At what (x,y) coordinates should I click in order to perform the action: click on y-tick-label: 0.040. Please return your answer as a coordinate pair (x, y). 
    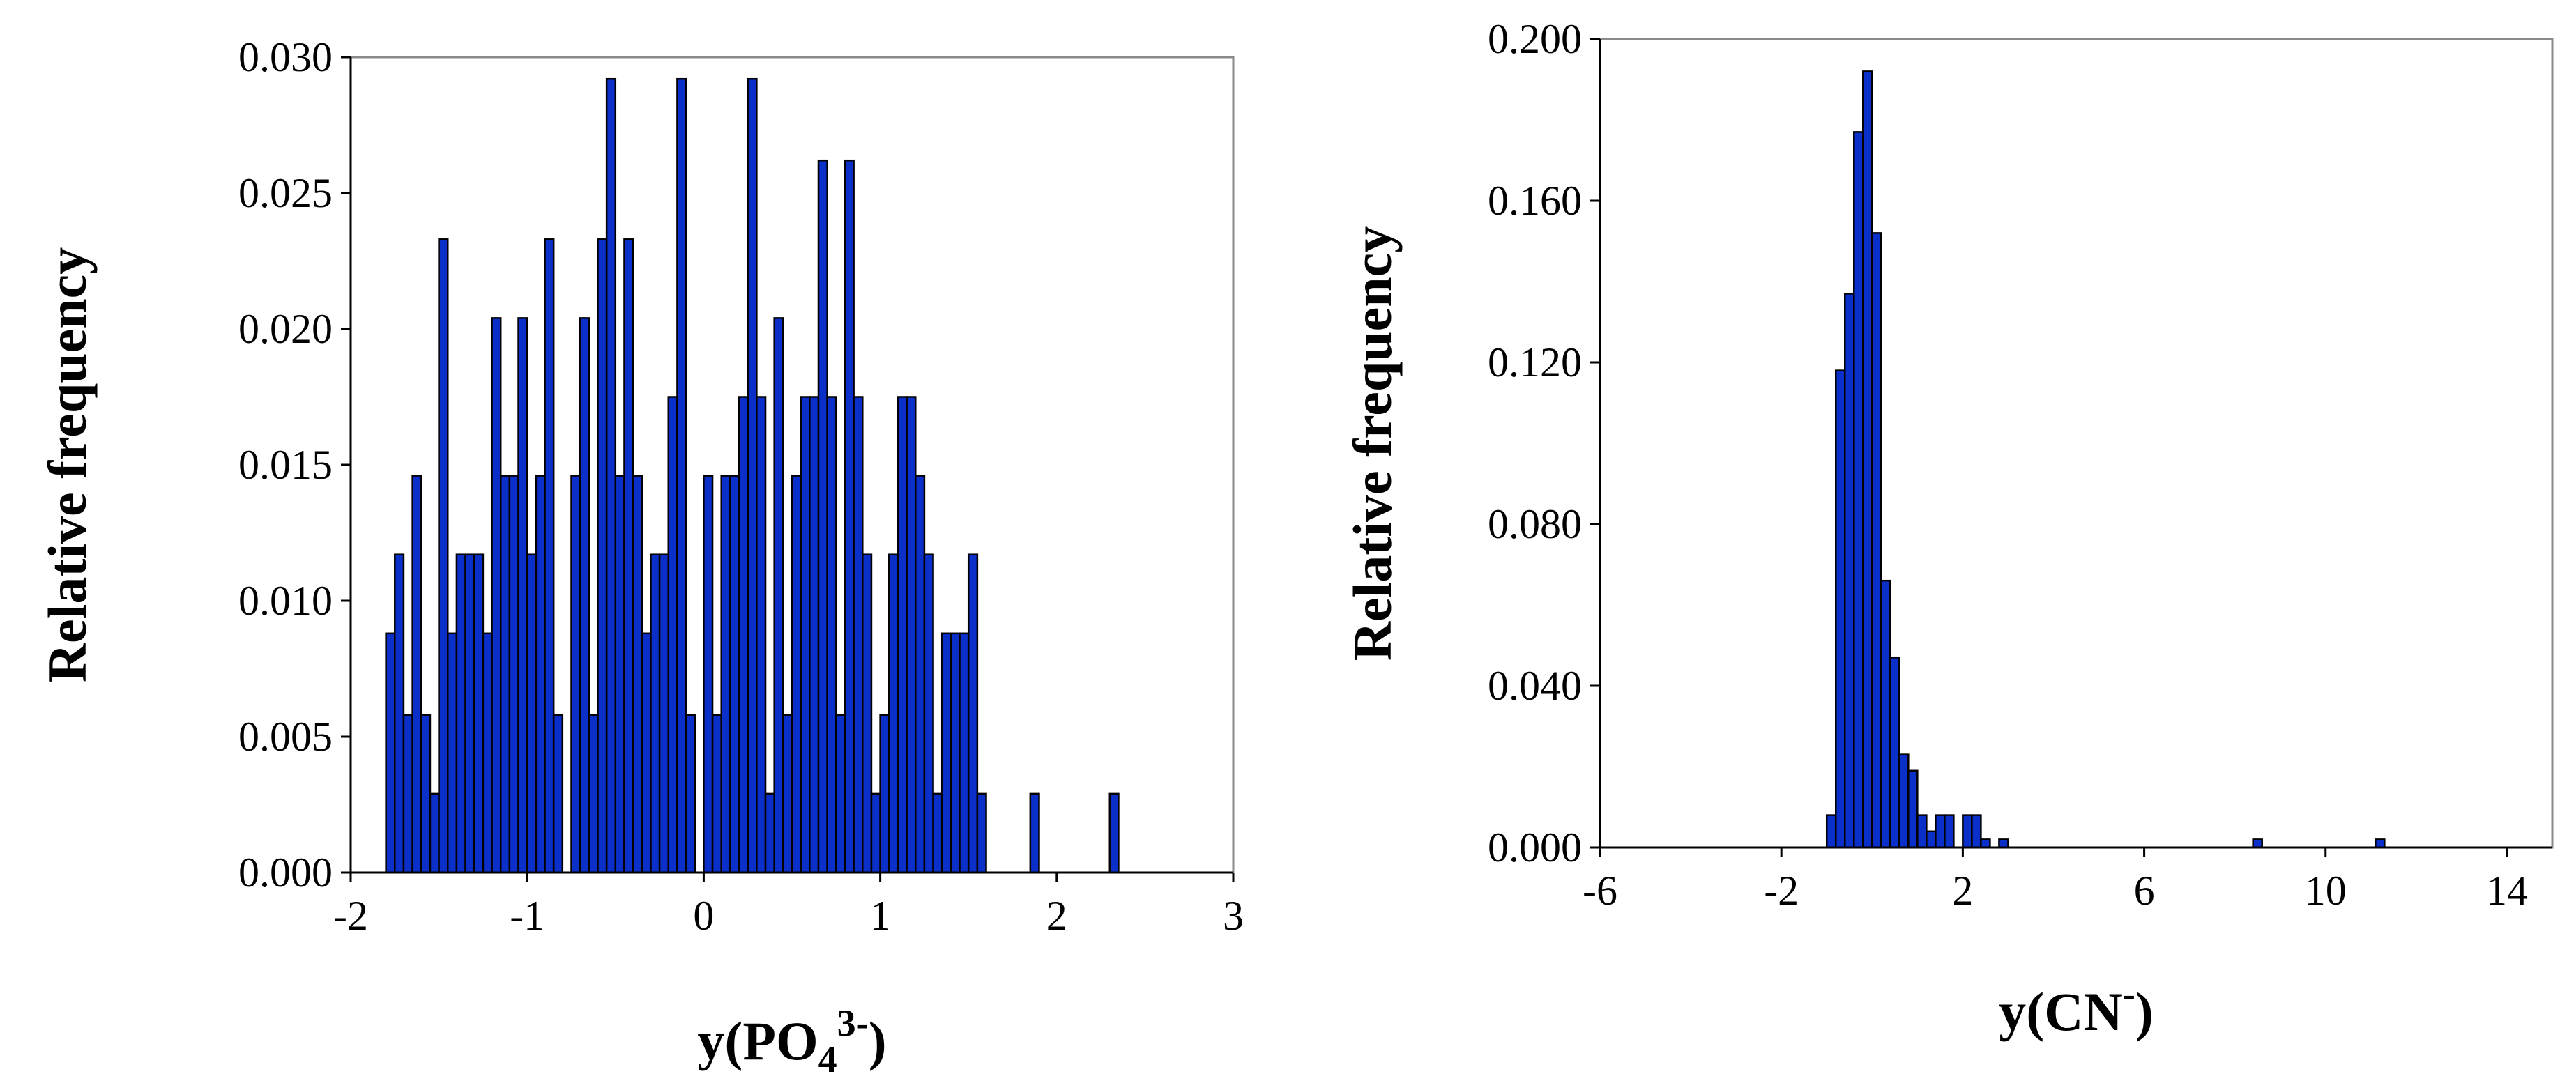
    Looking at the image, I should click on (1535, 686).